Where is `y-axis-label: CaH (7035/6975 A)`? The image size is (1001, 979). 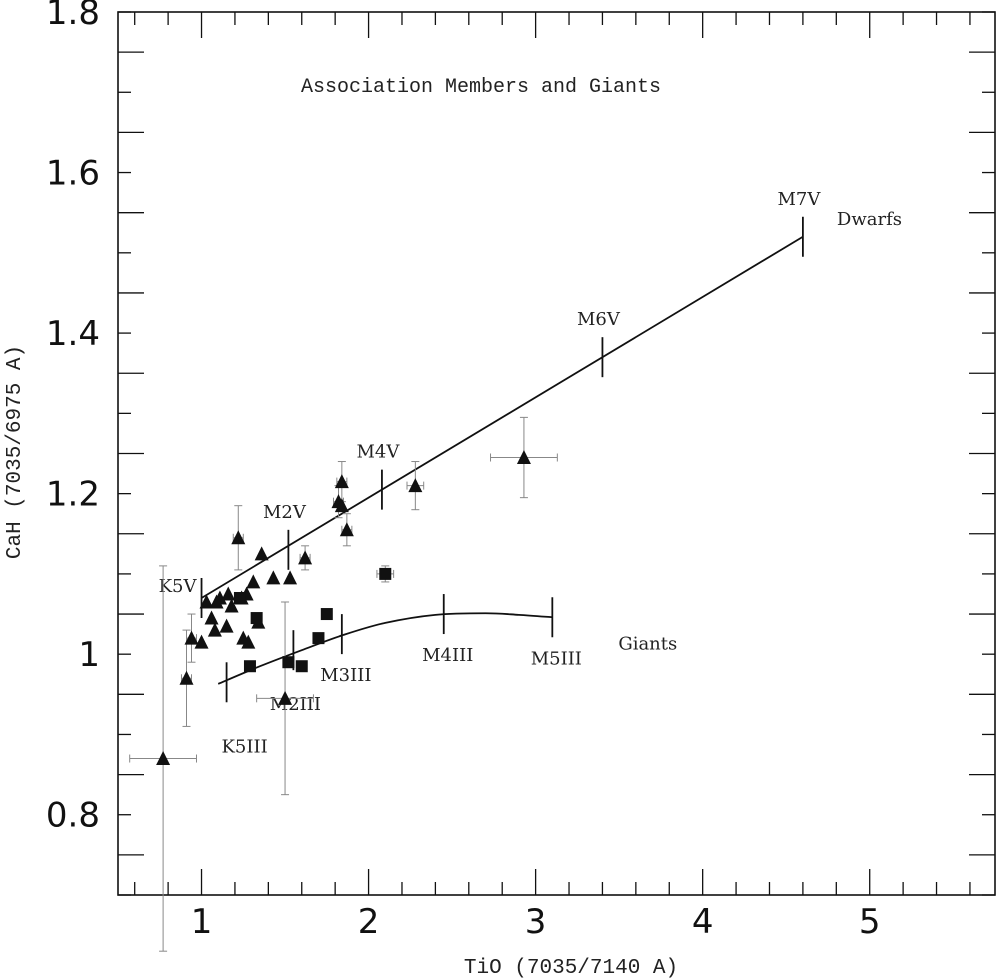 y-axis-label: CaH (7035/6975 A) is located at coordinates (15, 452).